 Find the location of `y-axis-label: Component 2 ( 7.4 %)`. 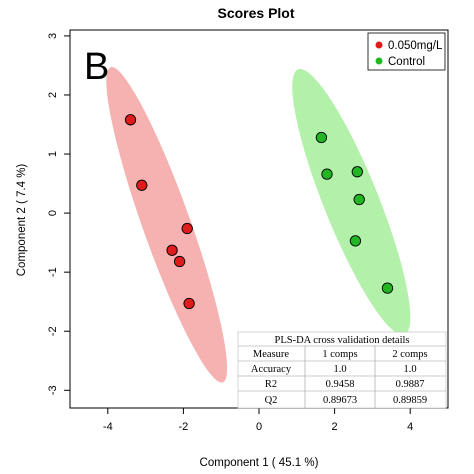

y-axis-label: Component 2 ( 7.4 %) is located at coordinates (22, 220).